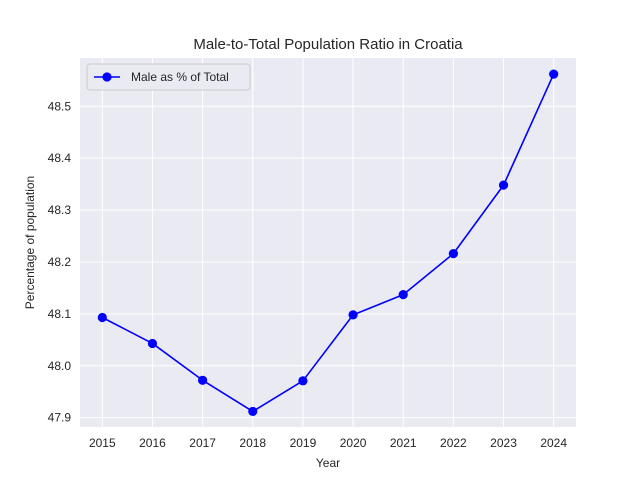 This screenshot has width=640, height=480. I want to click on x-tick-label: 2018, so click(252, 443).